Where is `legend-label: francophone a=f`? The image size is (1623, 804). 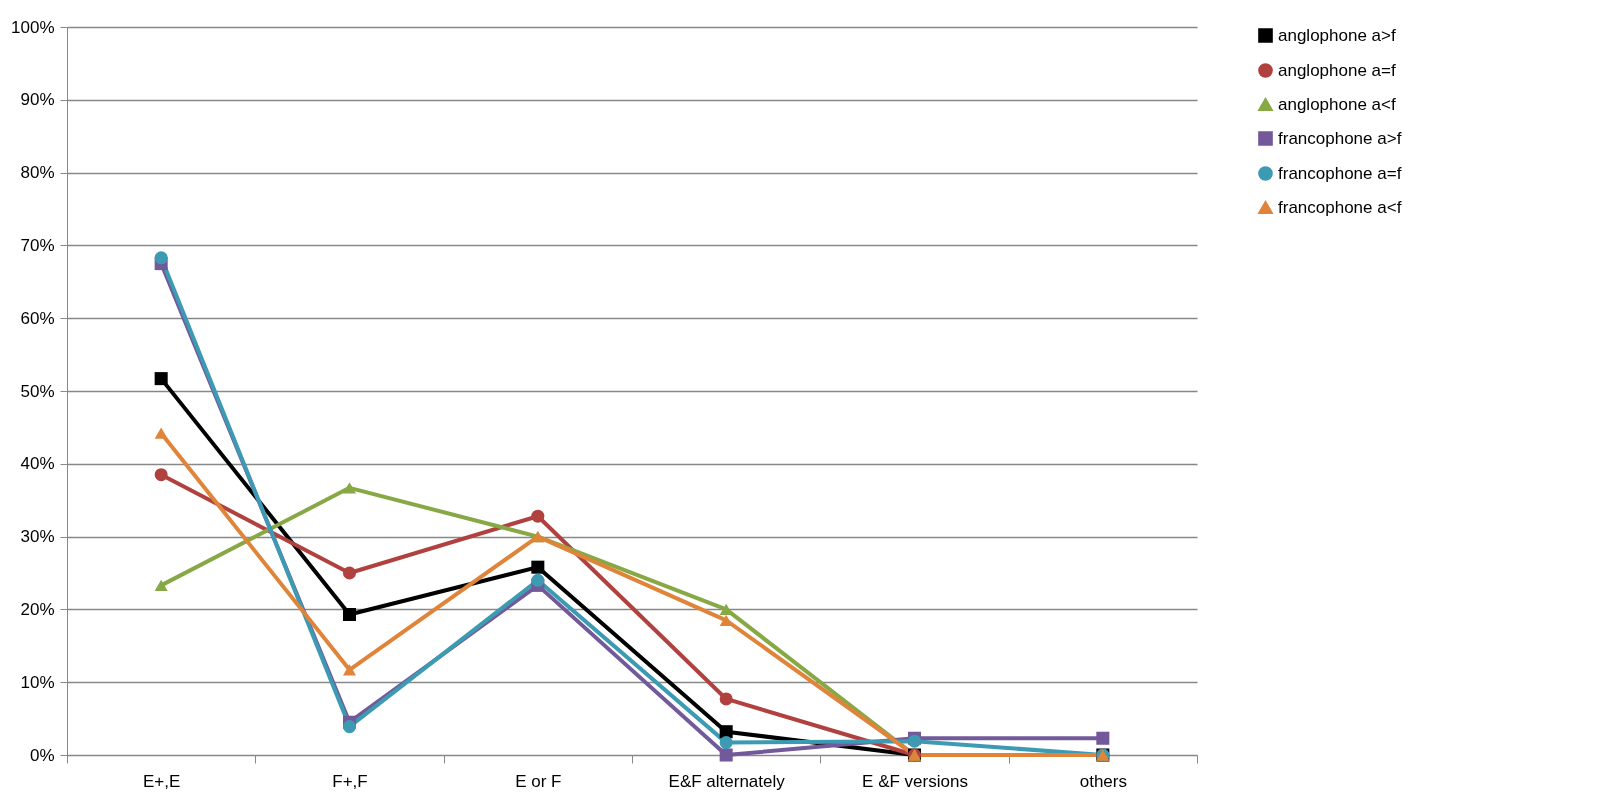
legend-label: francophone a=f is located at coordinates (1340, 173).